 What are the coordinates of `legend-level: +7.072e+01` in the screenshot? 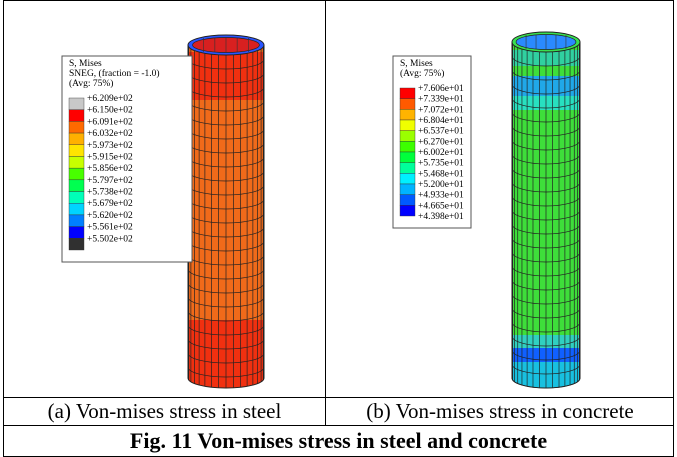 It's located at (441, 110).